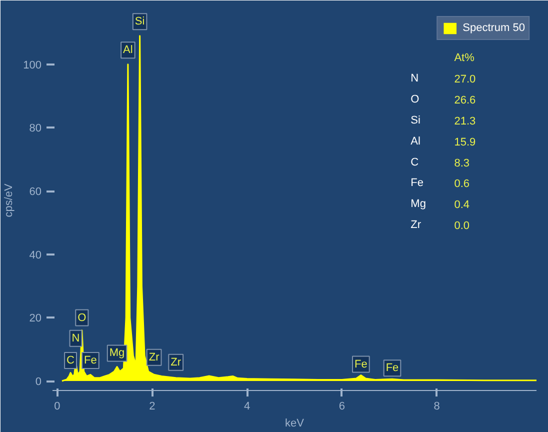 This screenshot has width=548, height=432. I want to click on y-tick-label: 0, so click(38, 382).